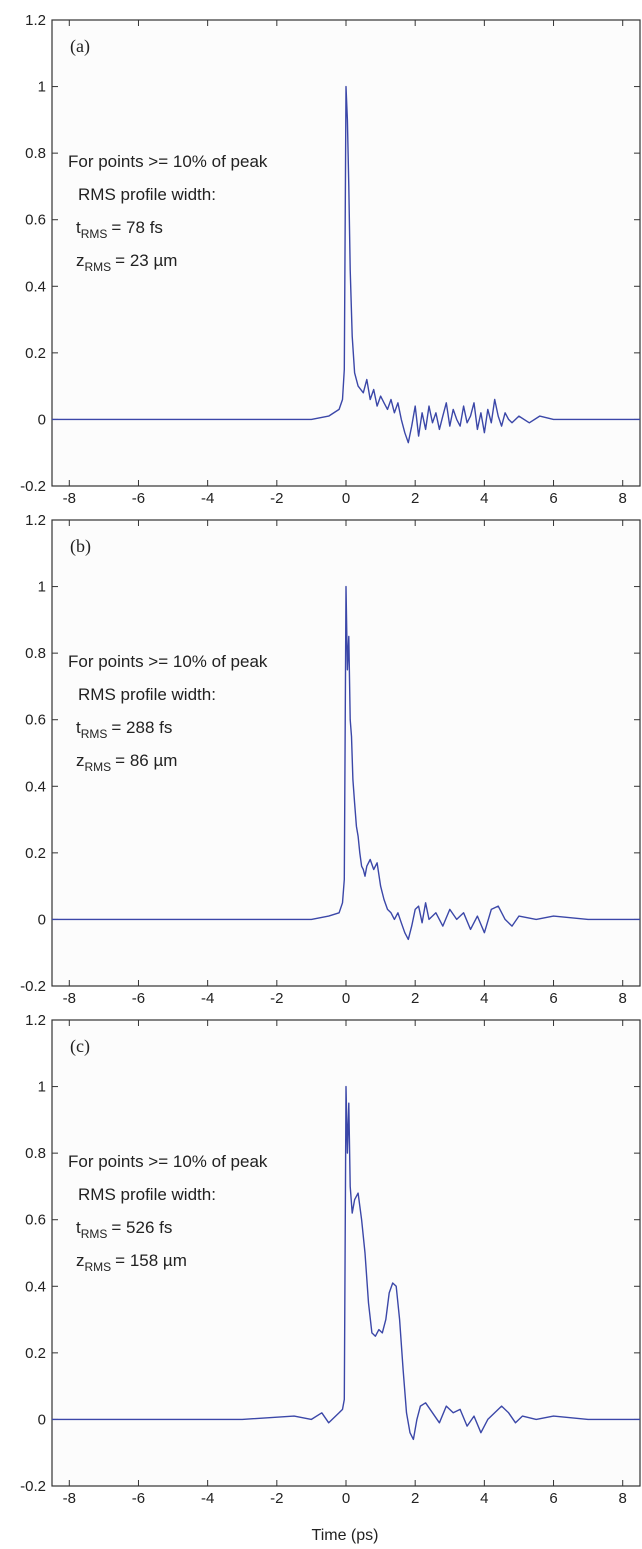 The width and height of the screenshot is (642, 1549). I want to click on panel-label: (a), so click(80, 46).